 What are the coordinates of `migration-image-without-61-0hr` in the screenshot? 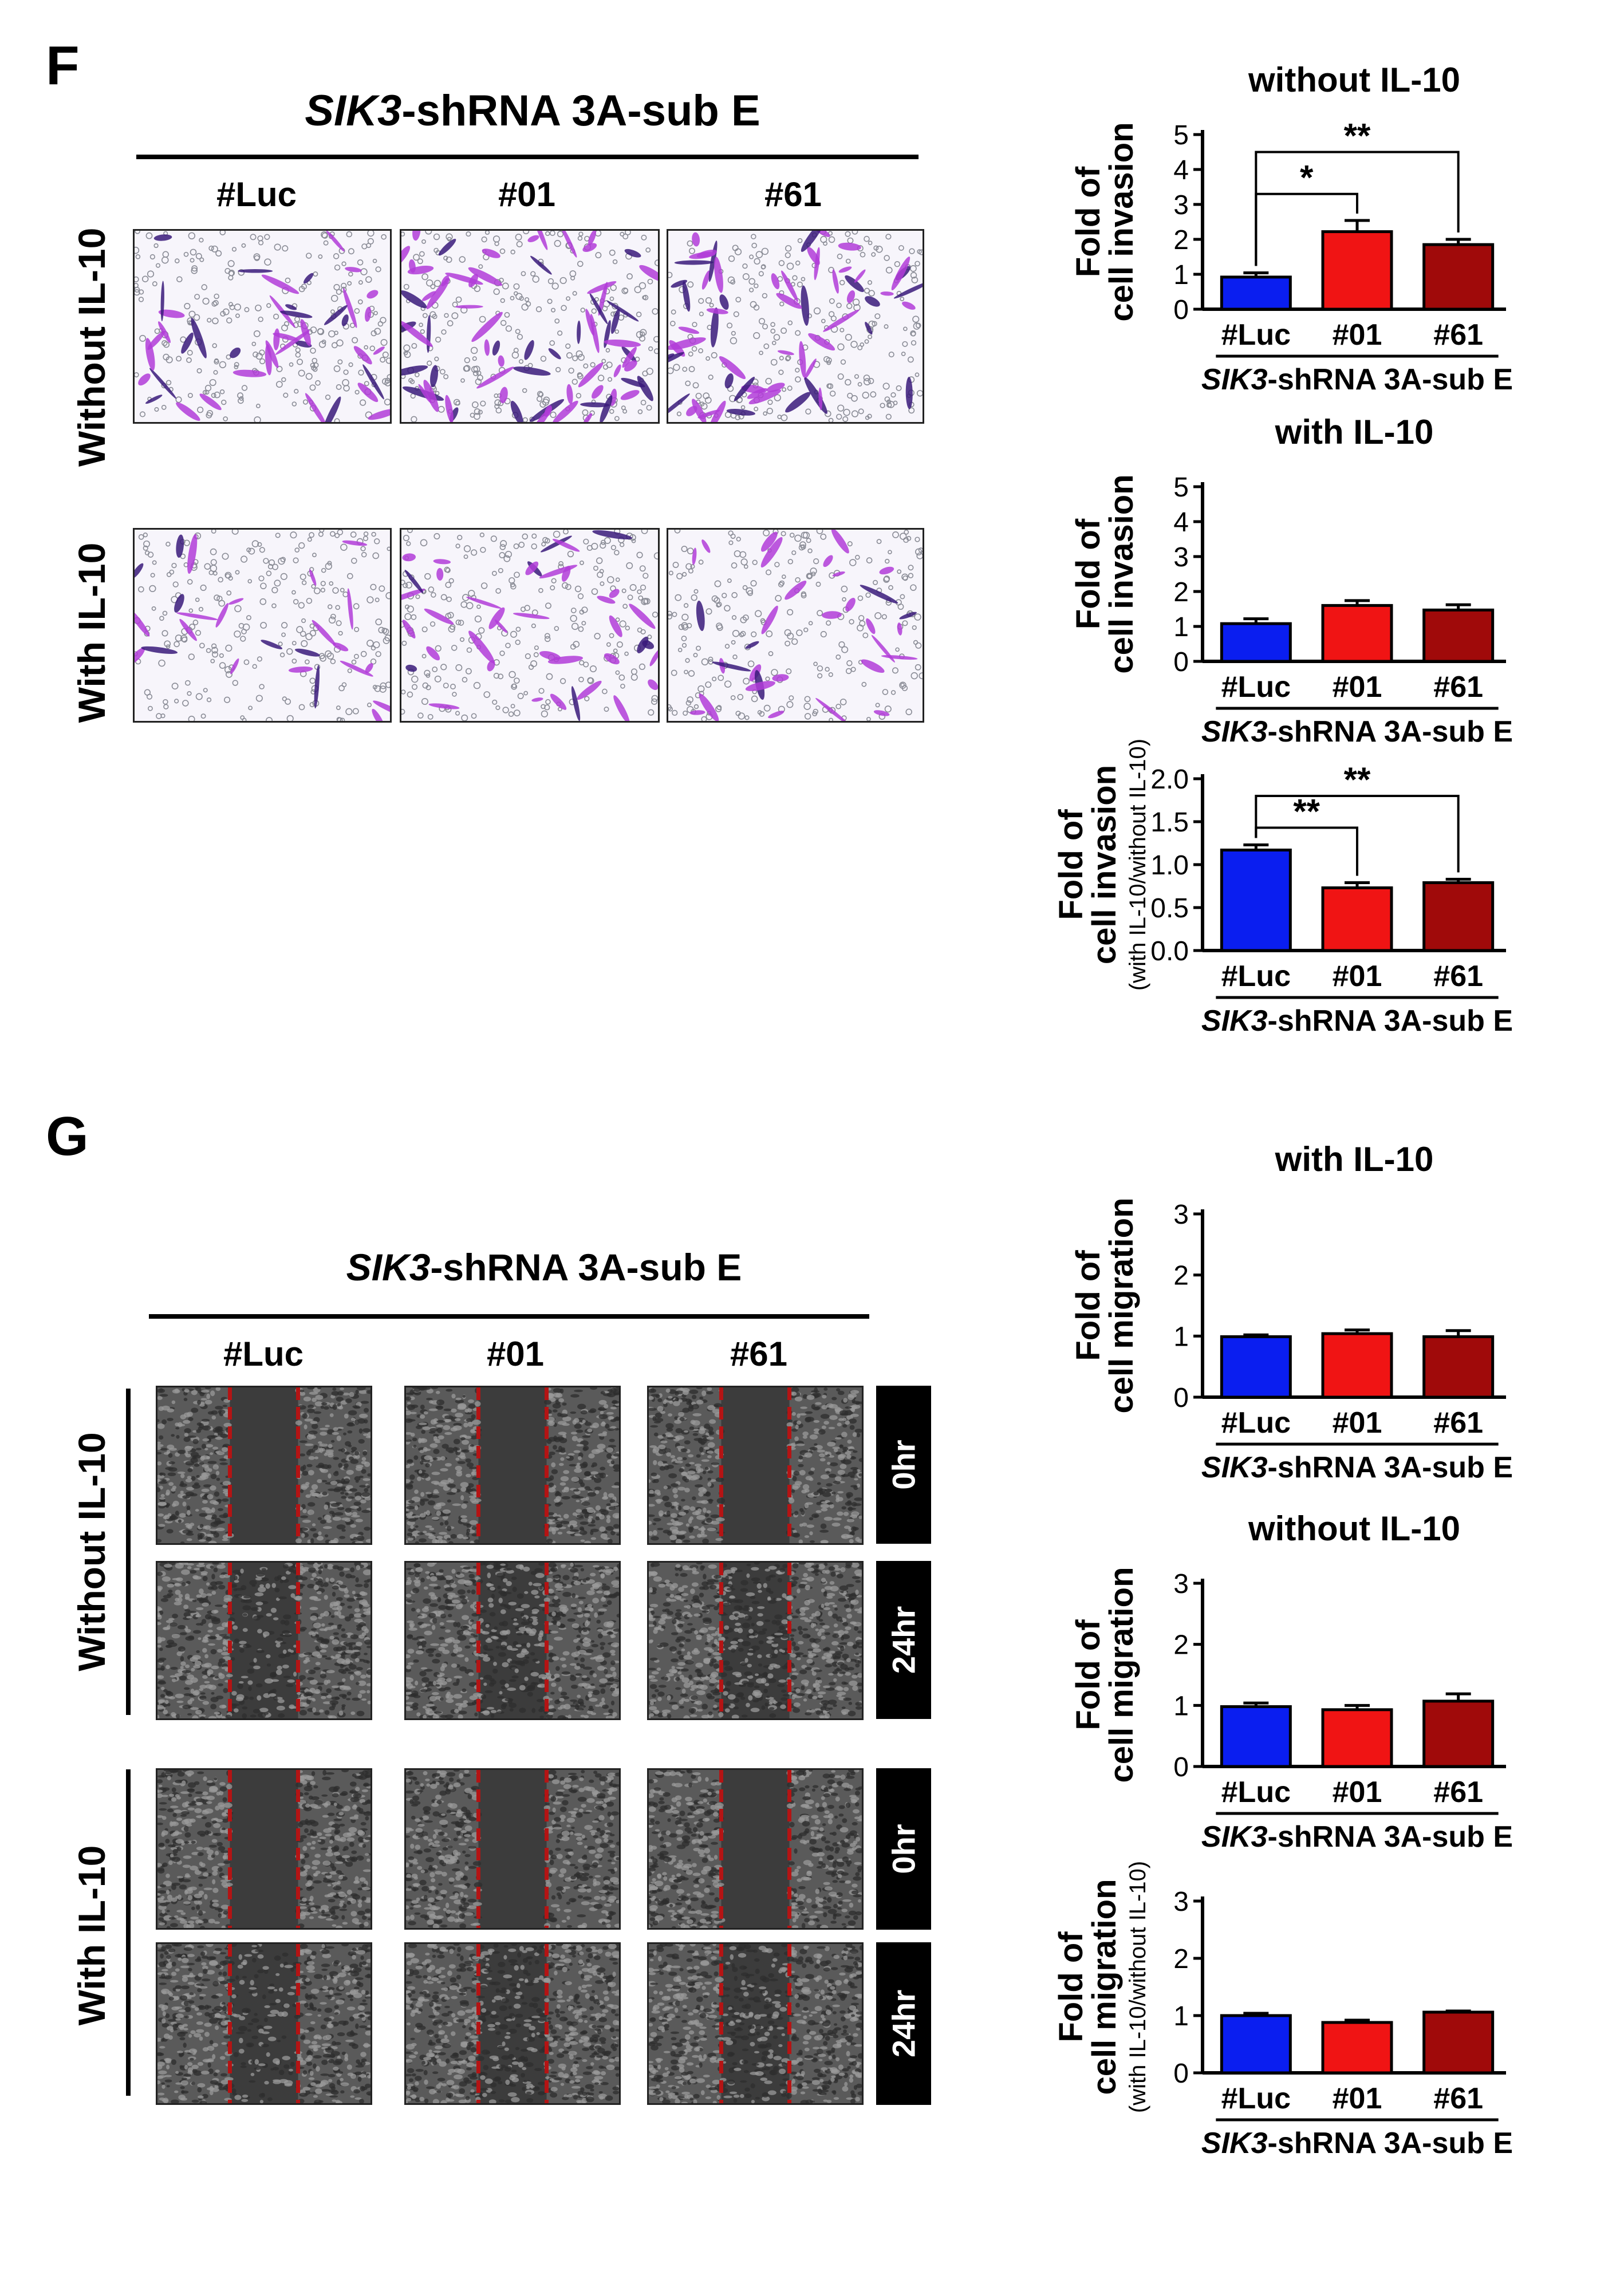 It's located at (755, 1465).